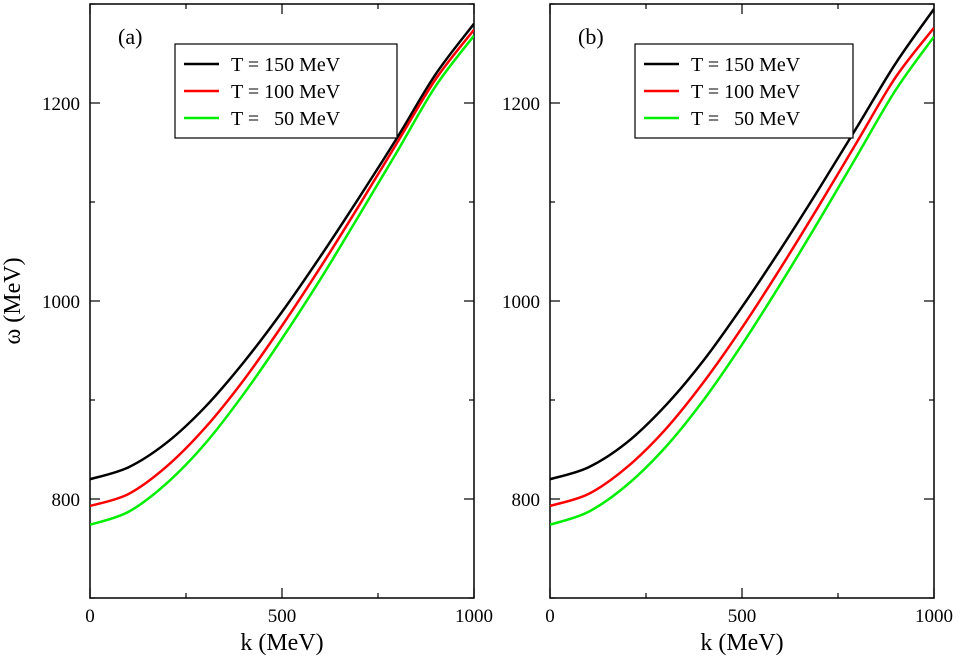  I want to click on panel-label: (a), so click(130, 36).